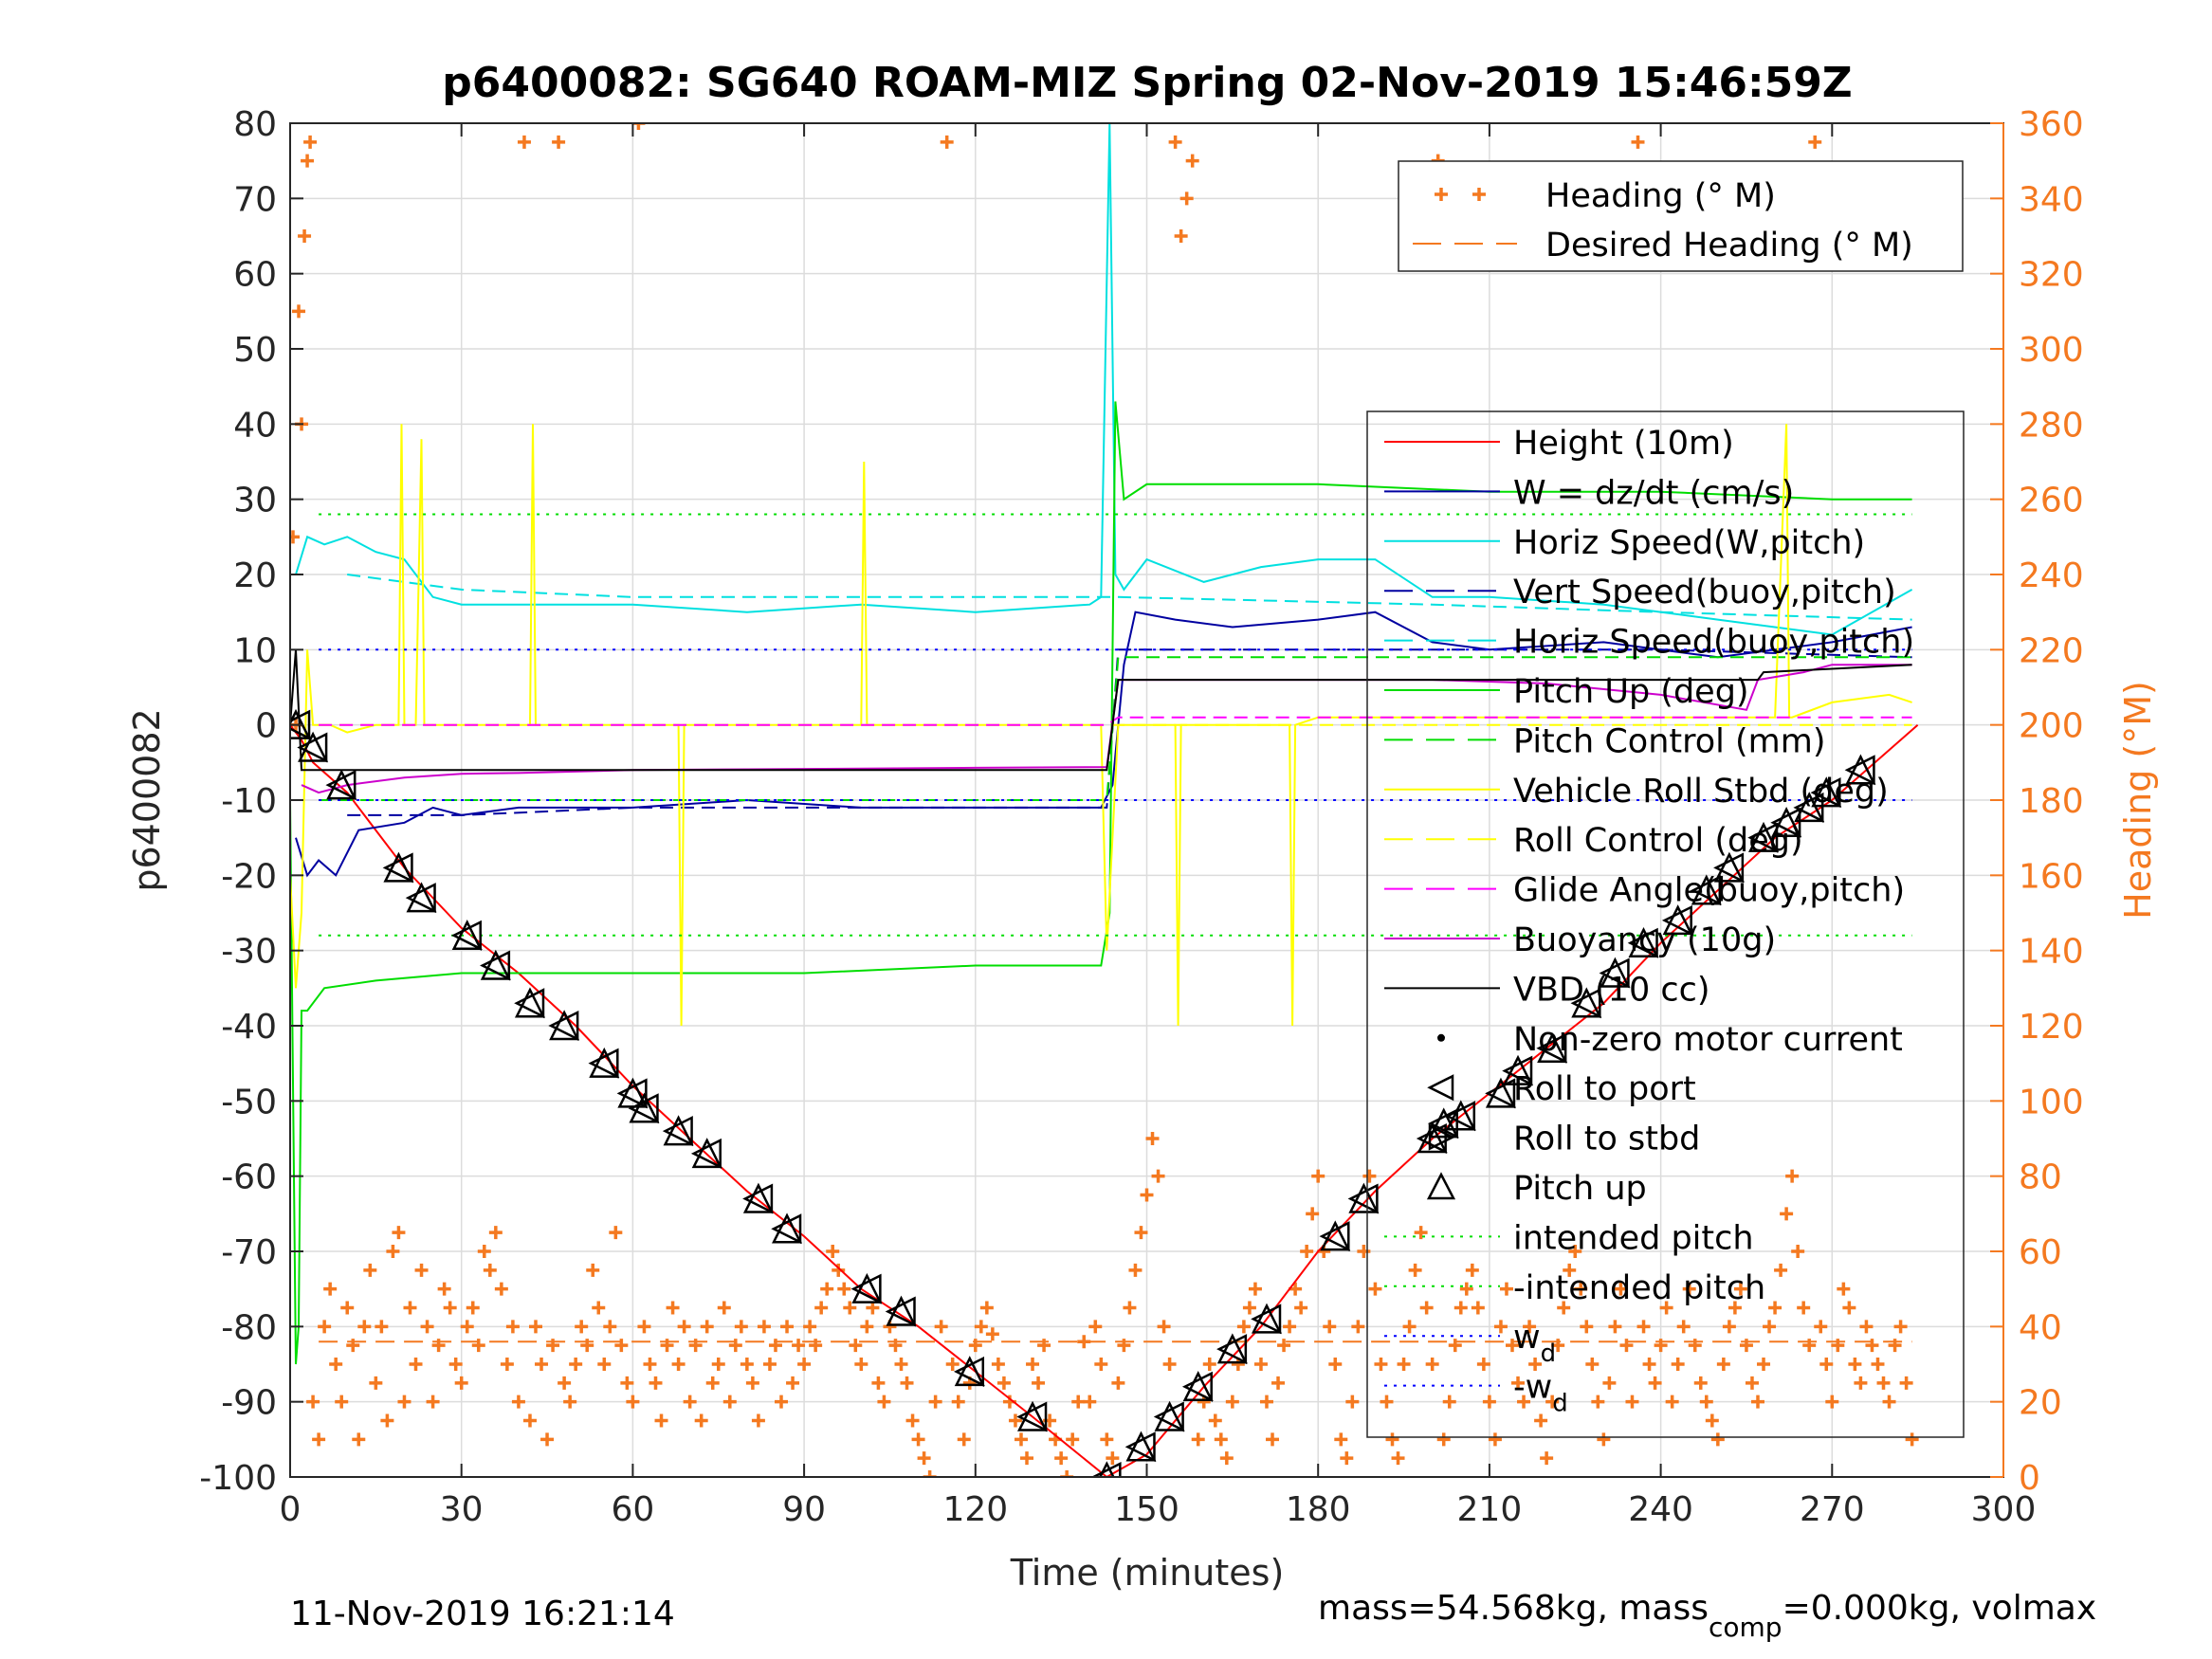 The image size is (2212, 1659). I want to click on x-tick-label: 30, so click(462, 1509).